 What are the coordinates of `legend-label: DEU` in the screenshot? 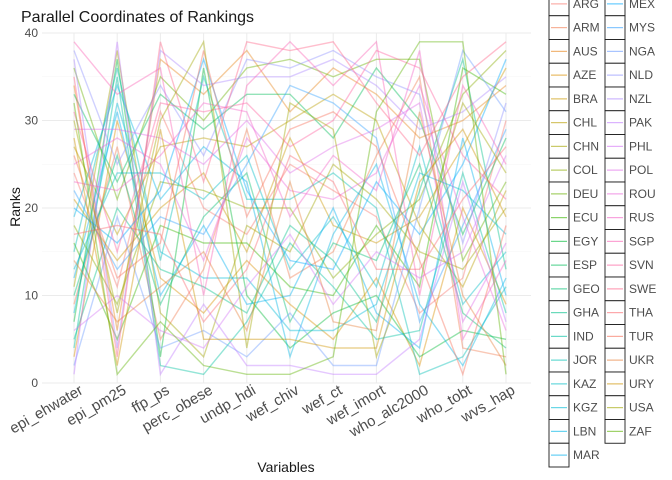 It's located at (585, 194).